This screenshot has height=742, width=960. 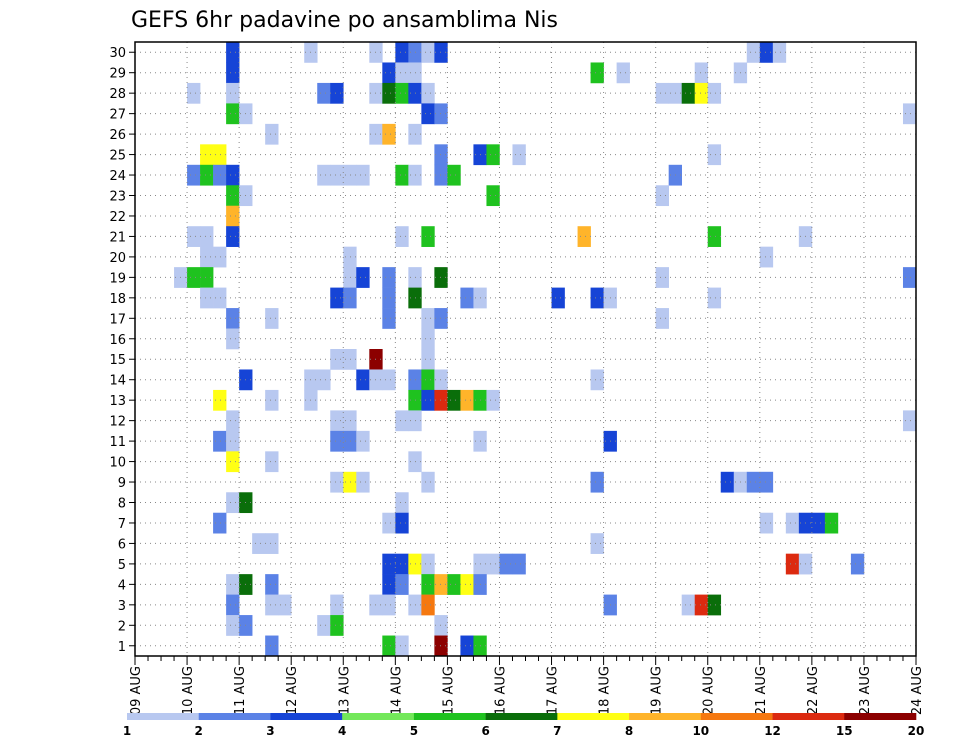 I want to click on colorbar-label: 6, so click(x=485, y=731).